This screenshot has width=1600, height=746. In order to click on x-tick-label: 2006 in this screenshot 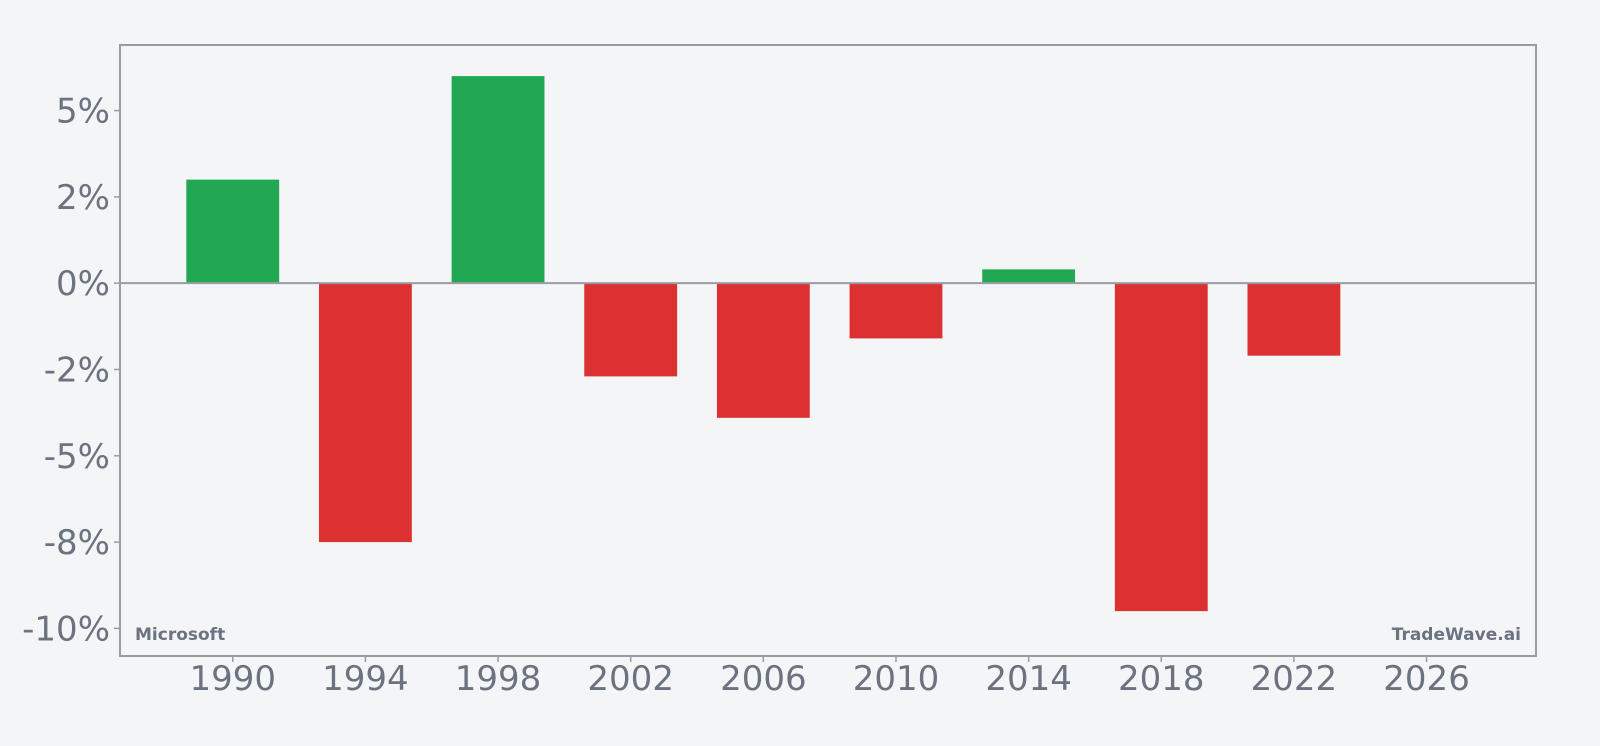, I will do `click(763, 679)`.